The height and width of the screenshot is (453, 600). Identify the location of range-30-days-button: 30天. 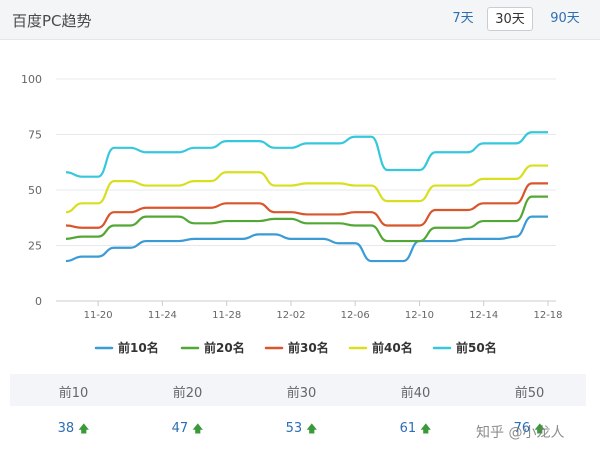
(510, 19).